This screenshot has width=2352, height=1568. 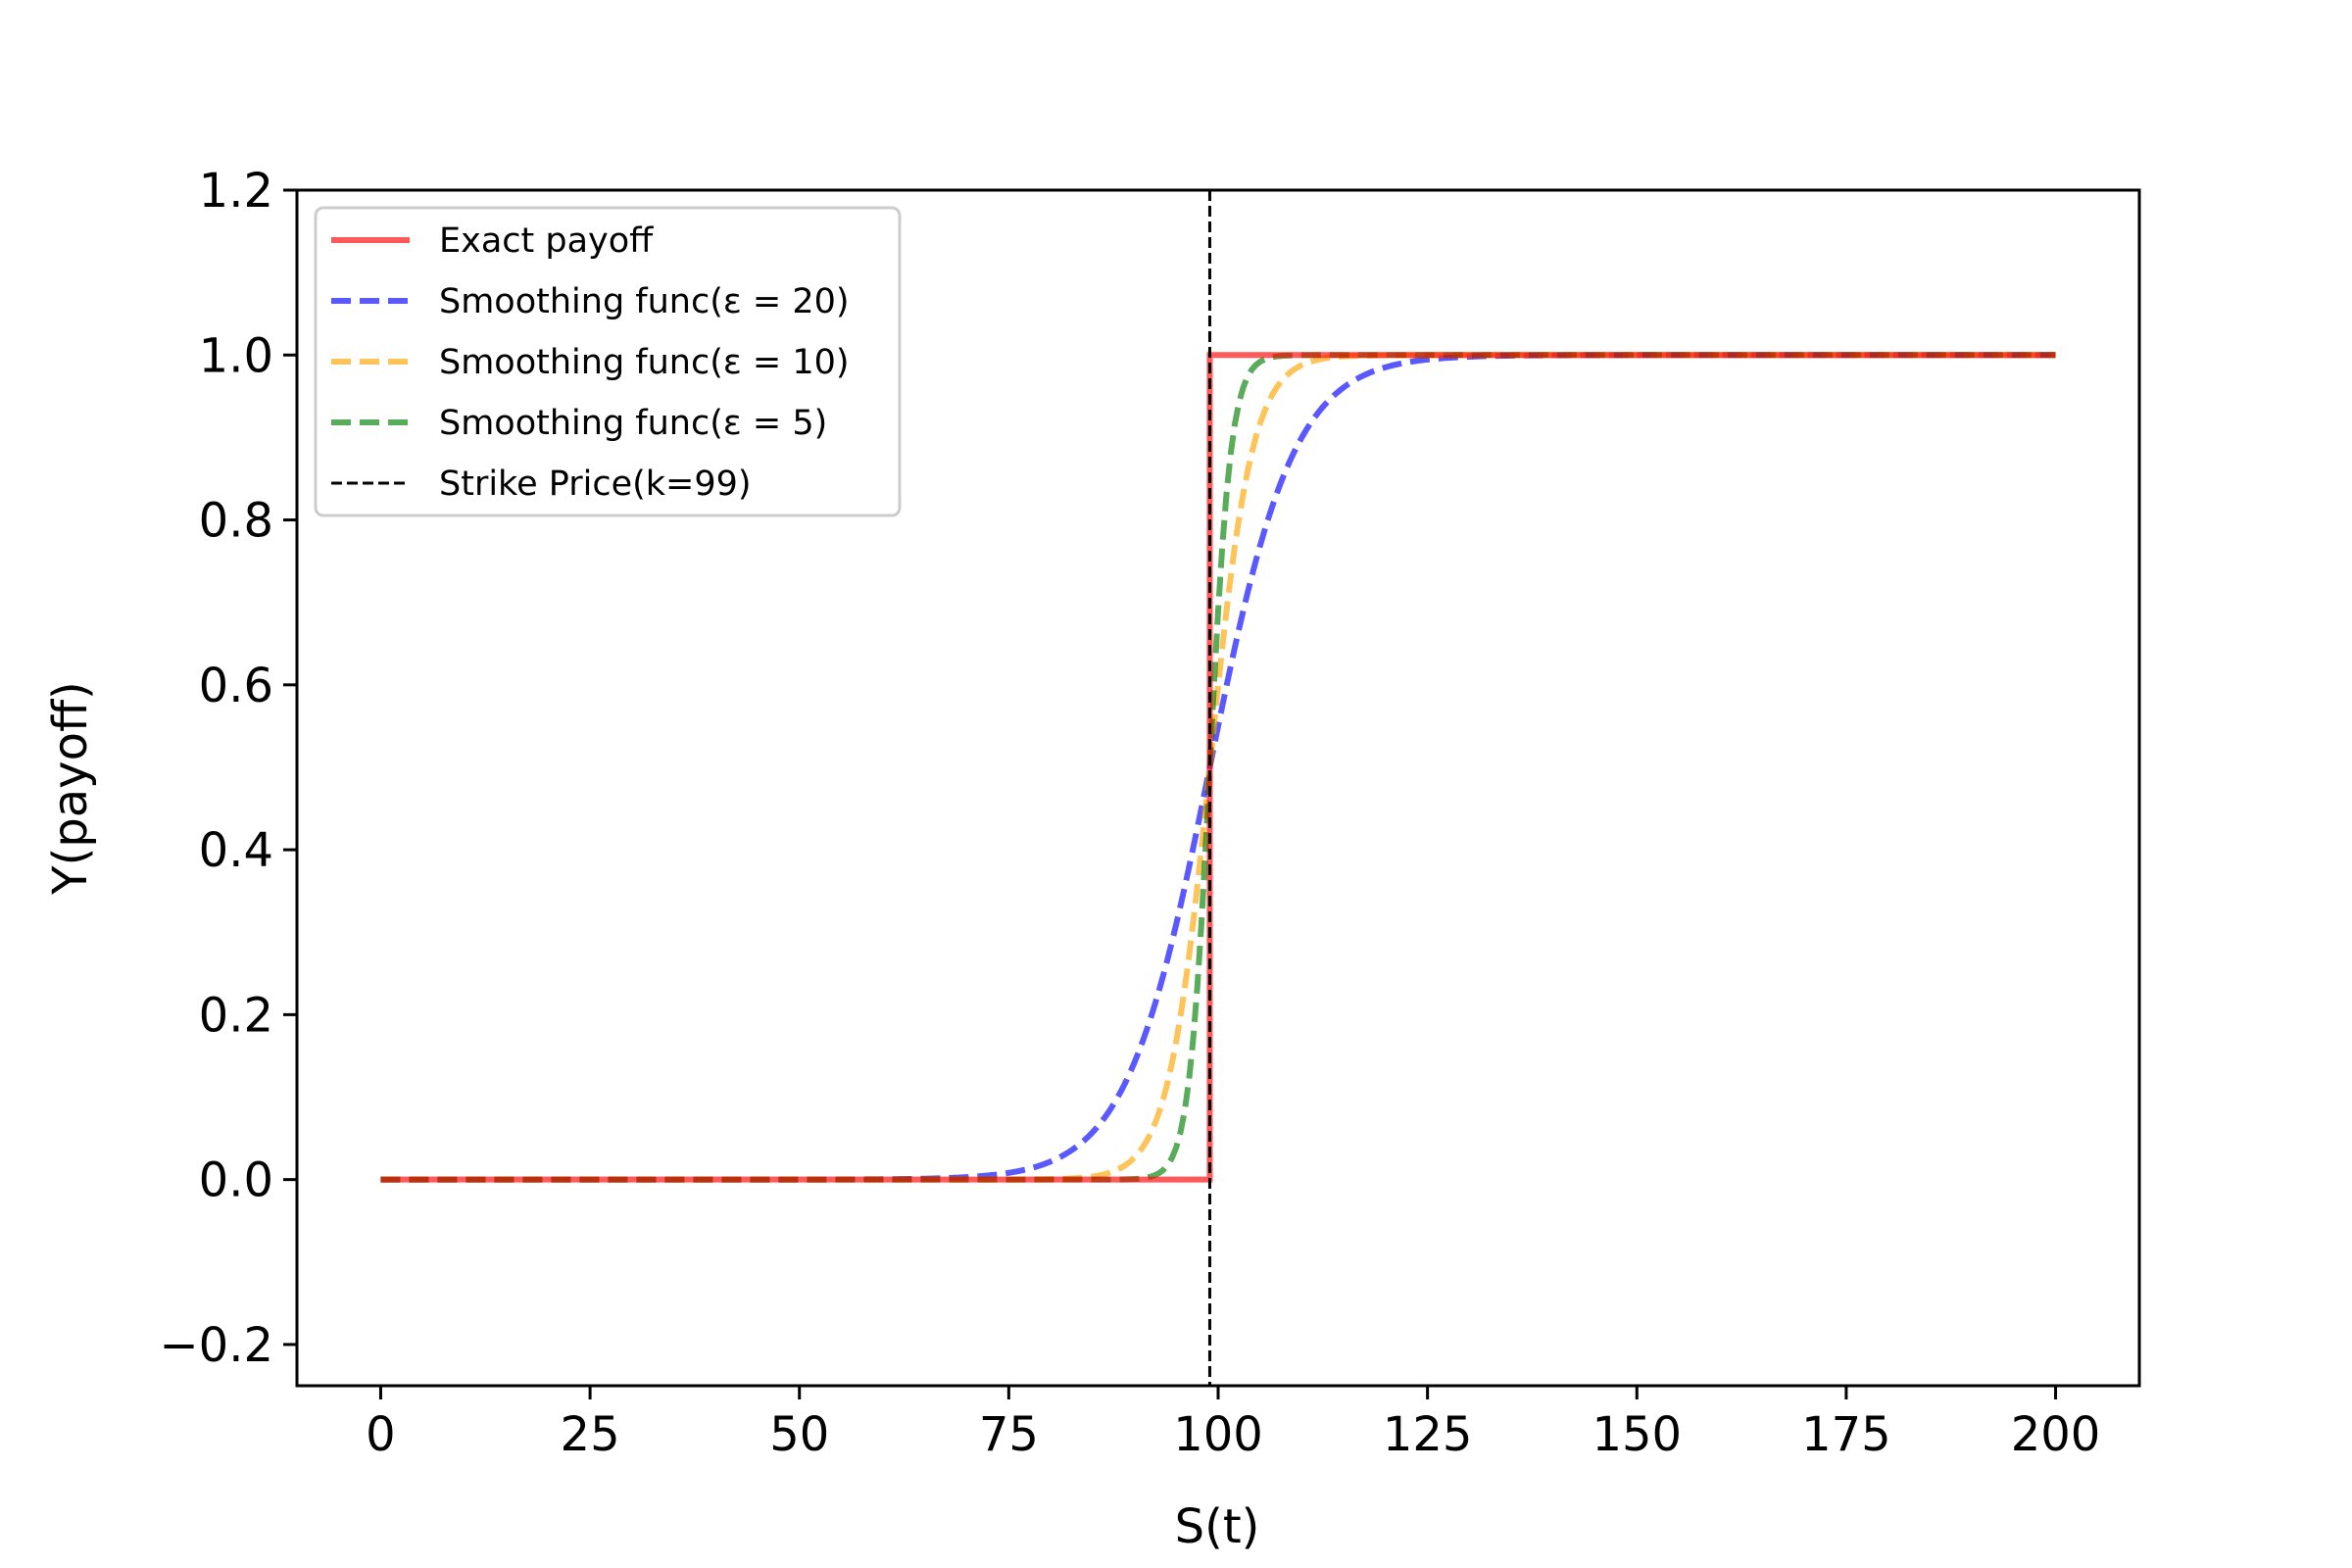 I want to click on y-tick-label: 0.8, so click(x=236, y=521).